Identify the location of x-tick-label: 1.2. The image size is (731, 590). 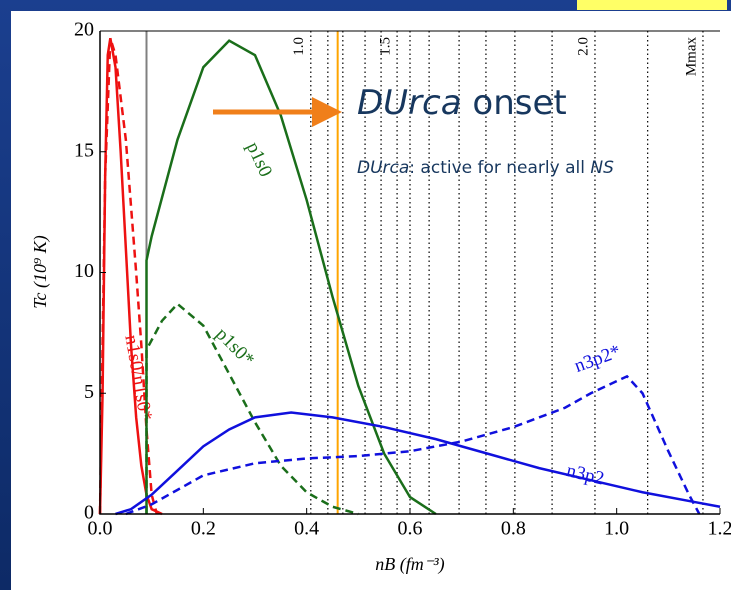
(719, 529).